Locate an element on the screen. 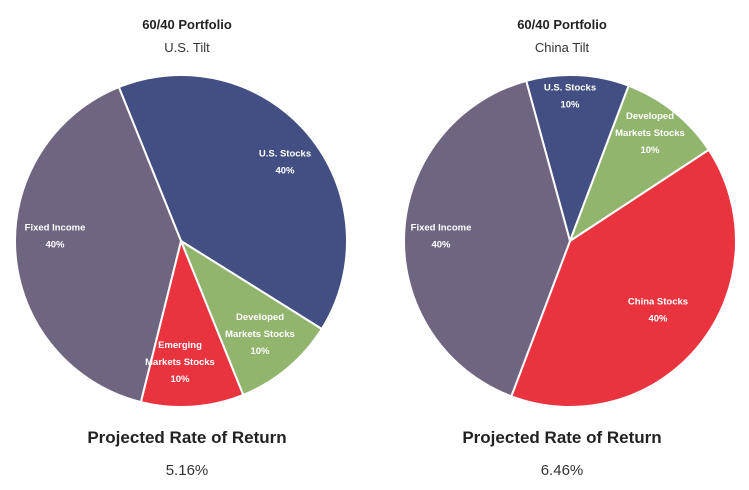  chart-subtitle: U.S. Tilt is located at coordinates (187, 47).